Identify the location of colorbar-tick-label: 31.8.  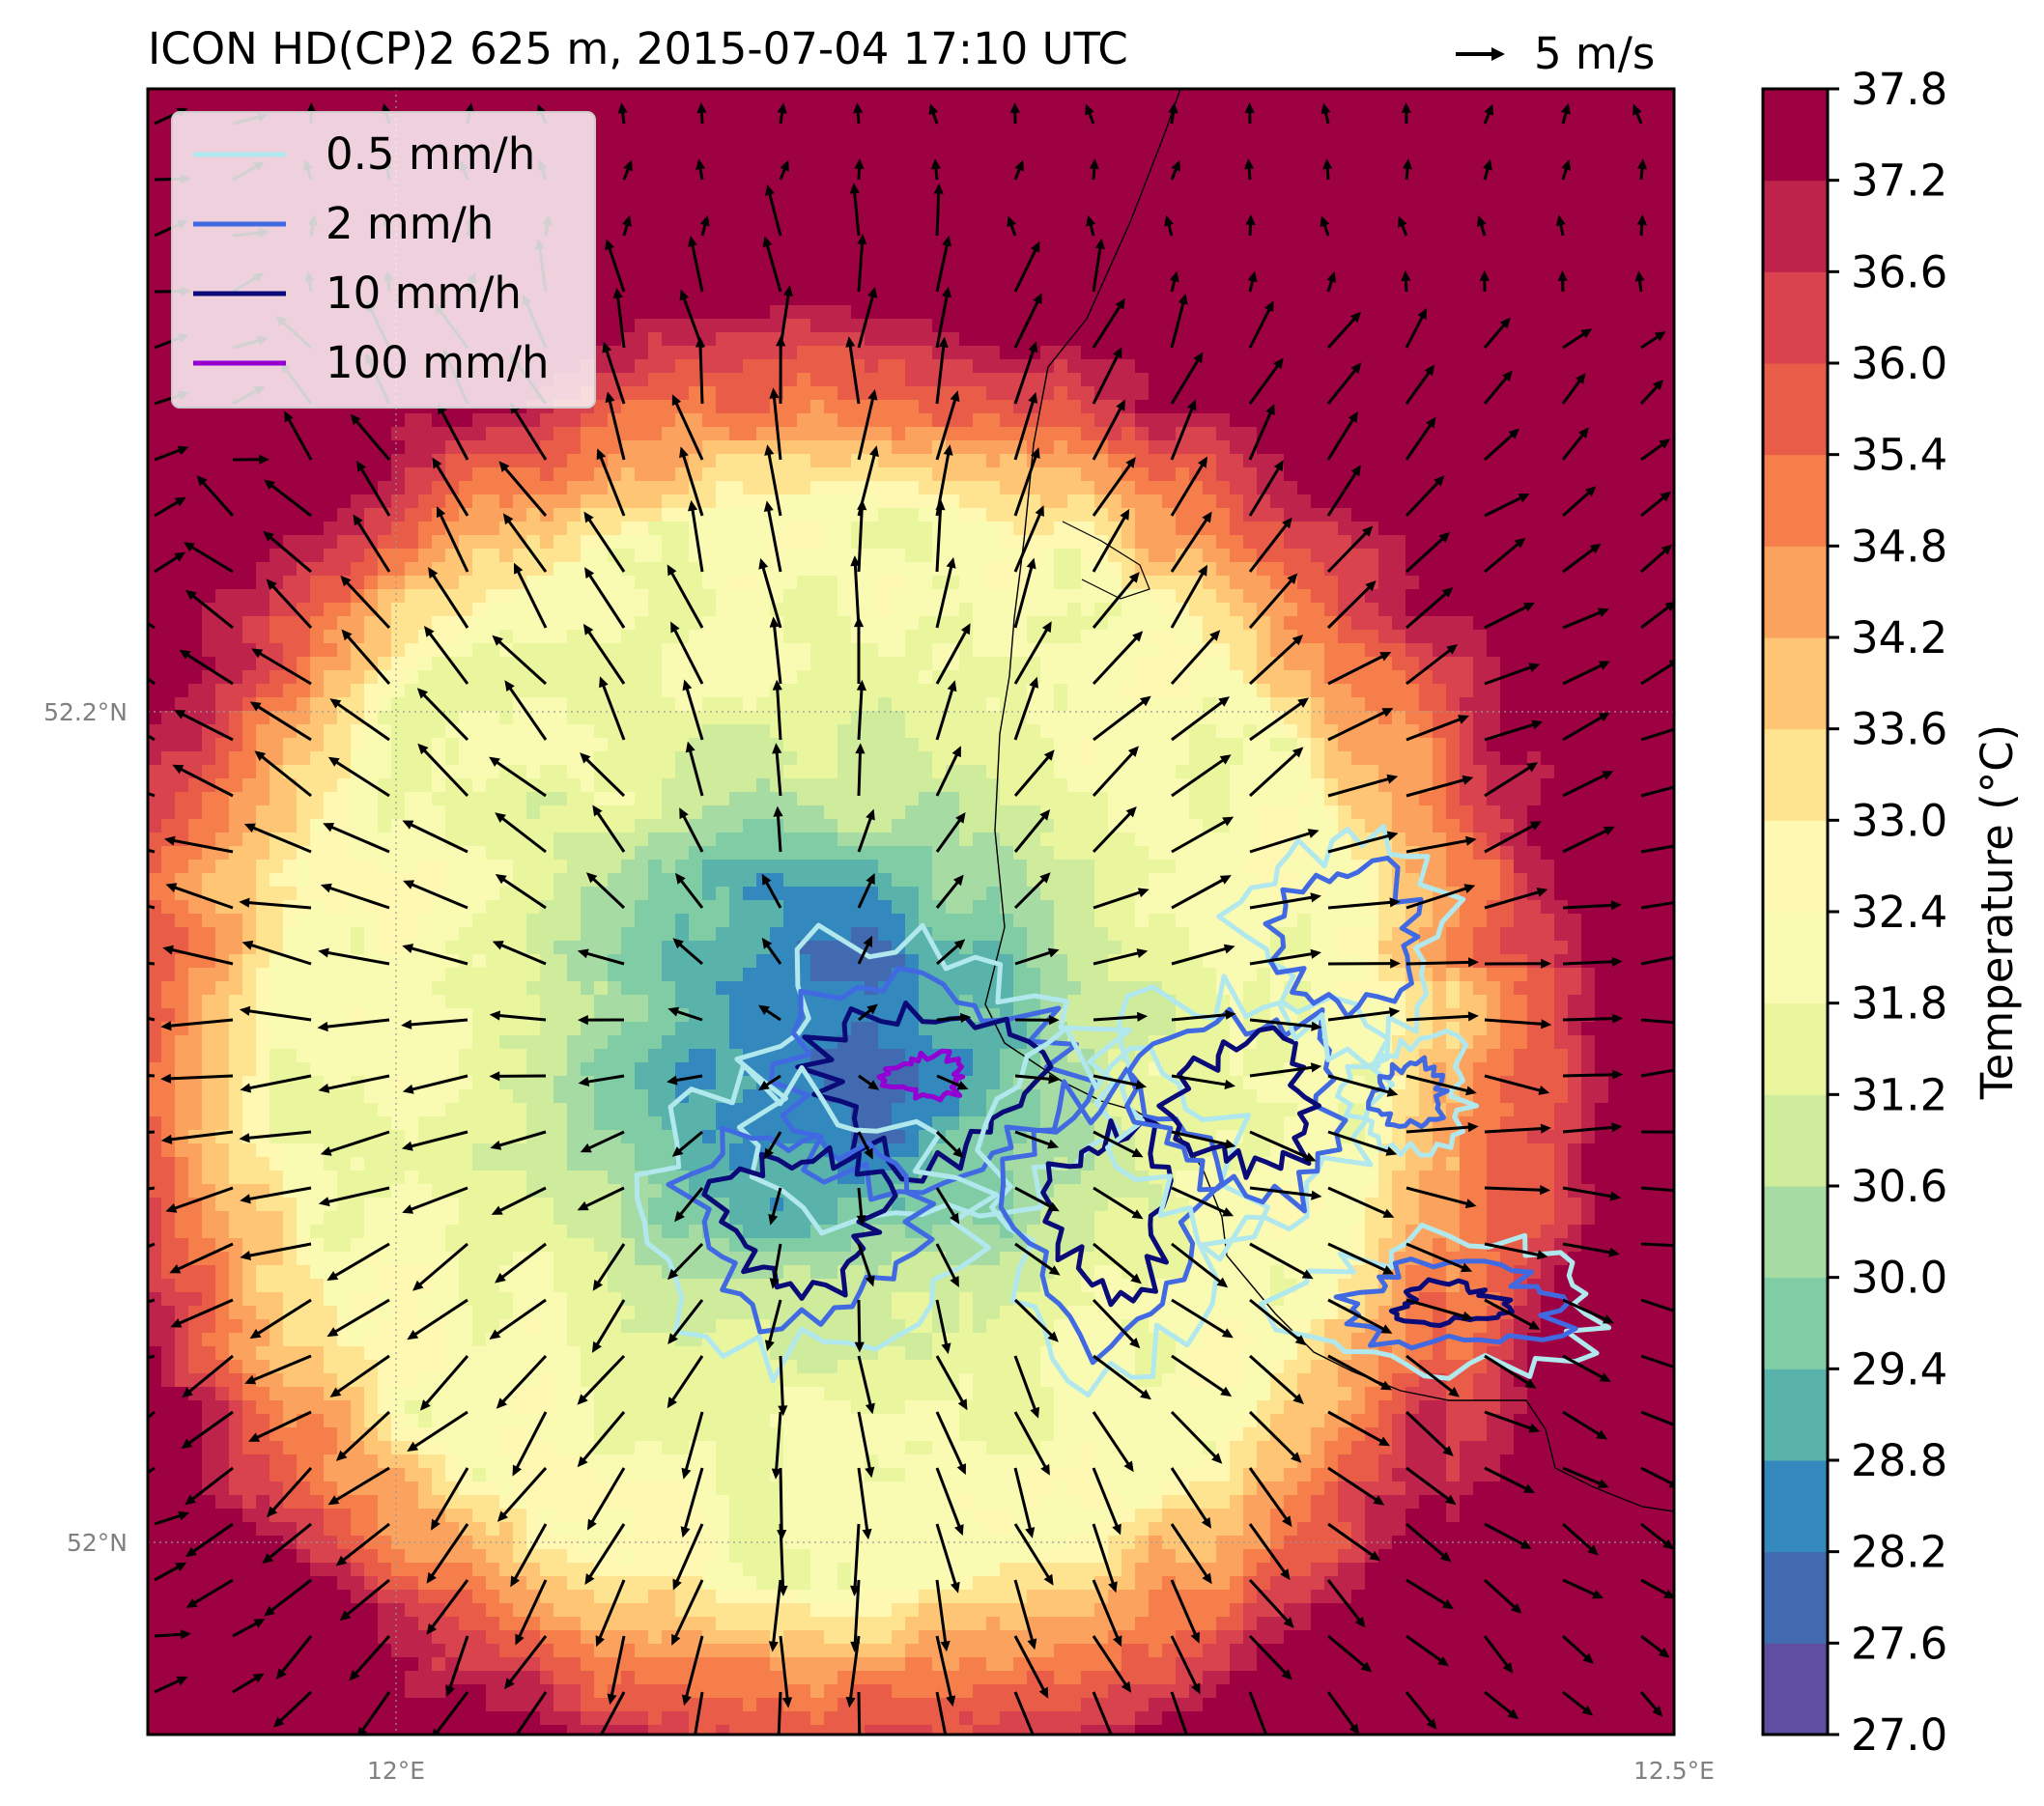
(1899, 1004).